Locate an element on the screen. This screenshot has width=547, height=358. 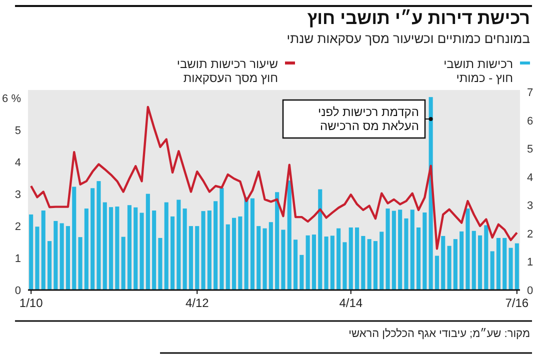
y2-tick-label: 7 is located at coordinates (530, 92).